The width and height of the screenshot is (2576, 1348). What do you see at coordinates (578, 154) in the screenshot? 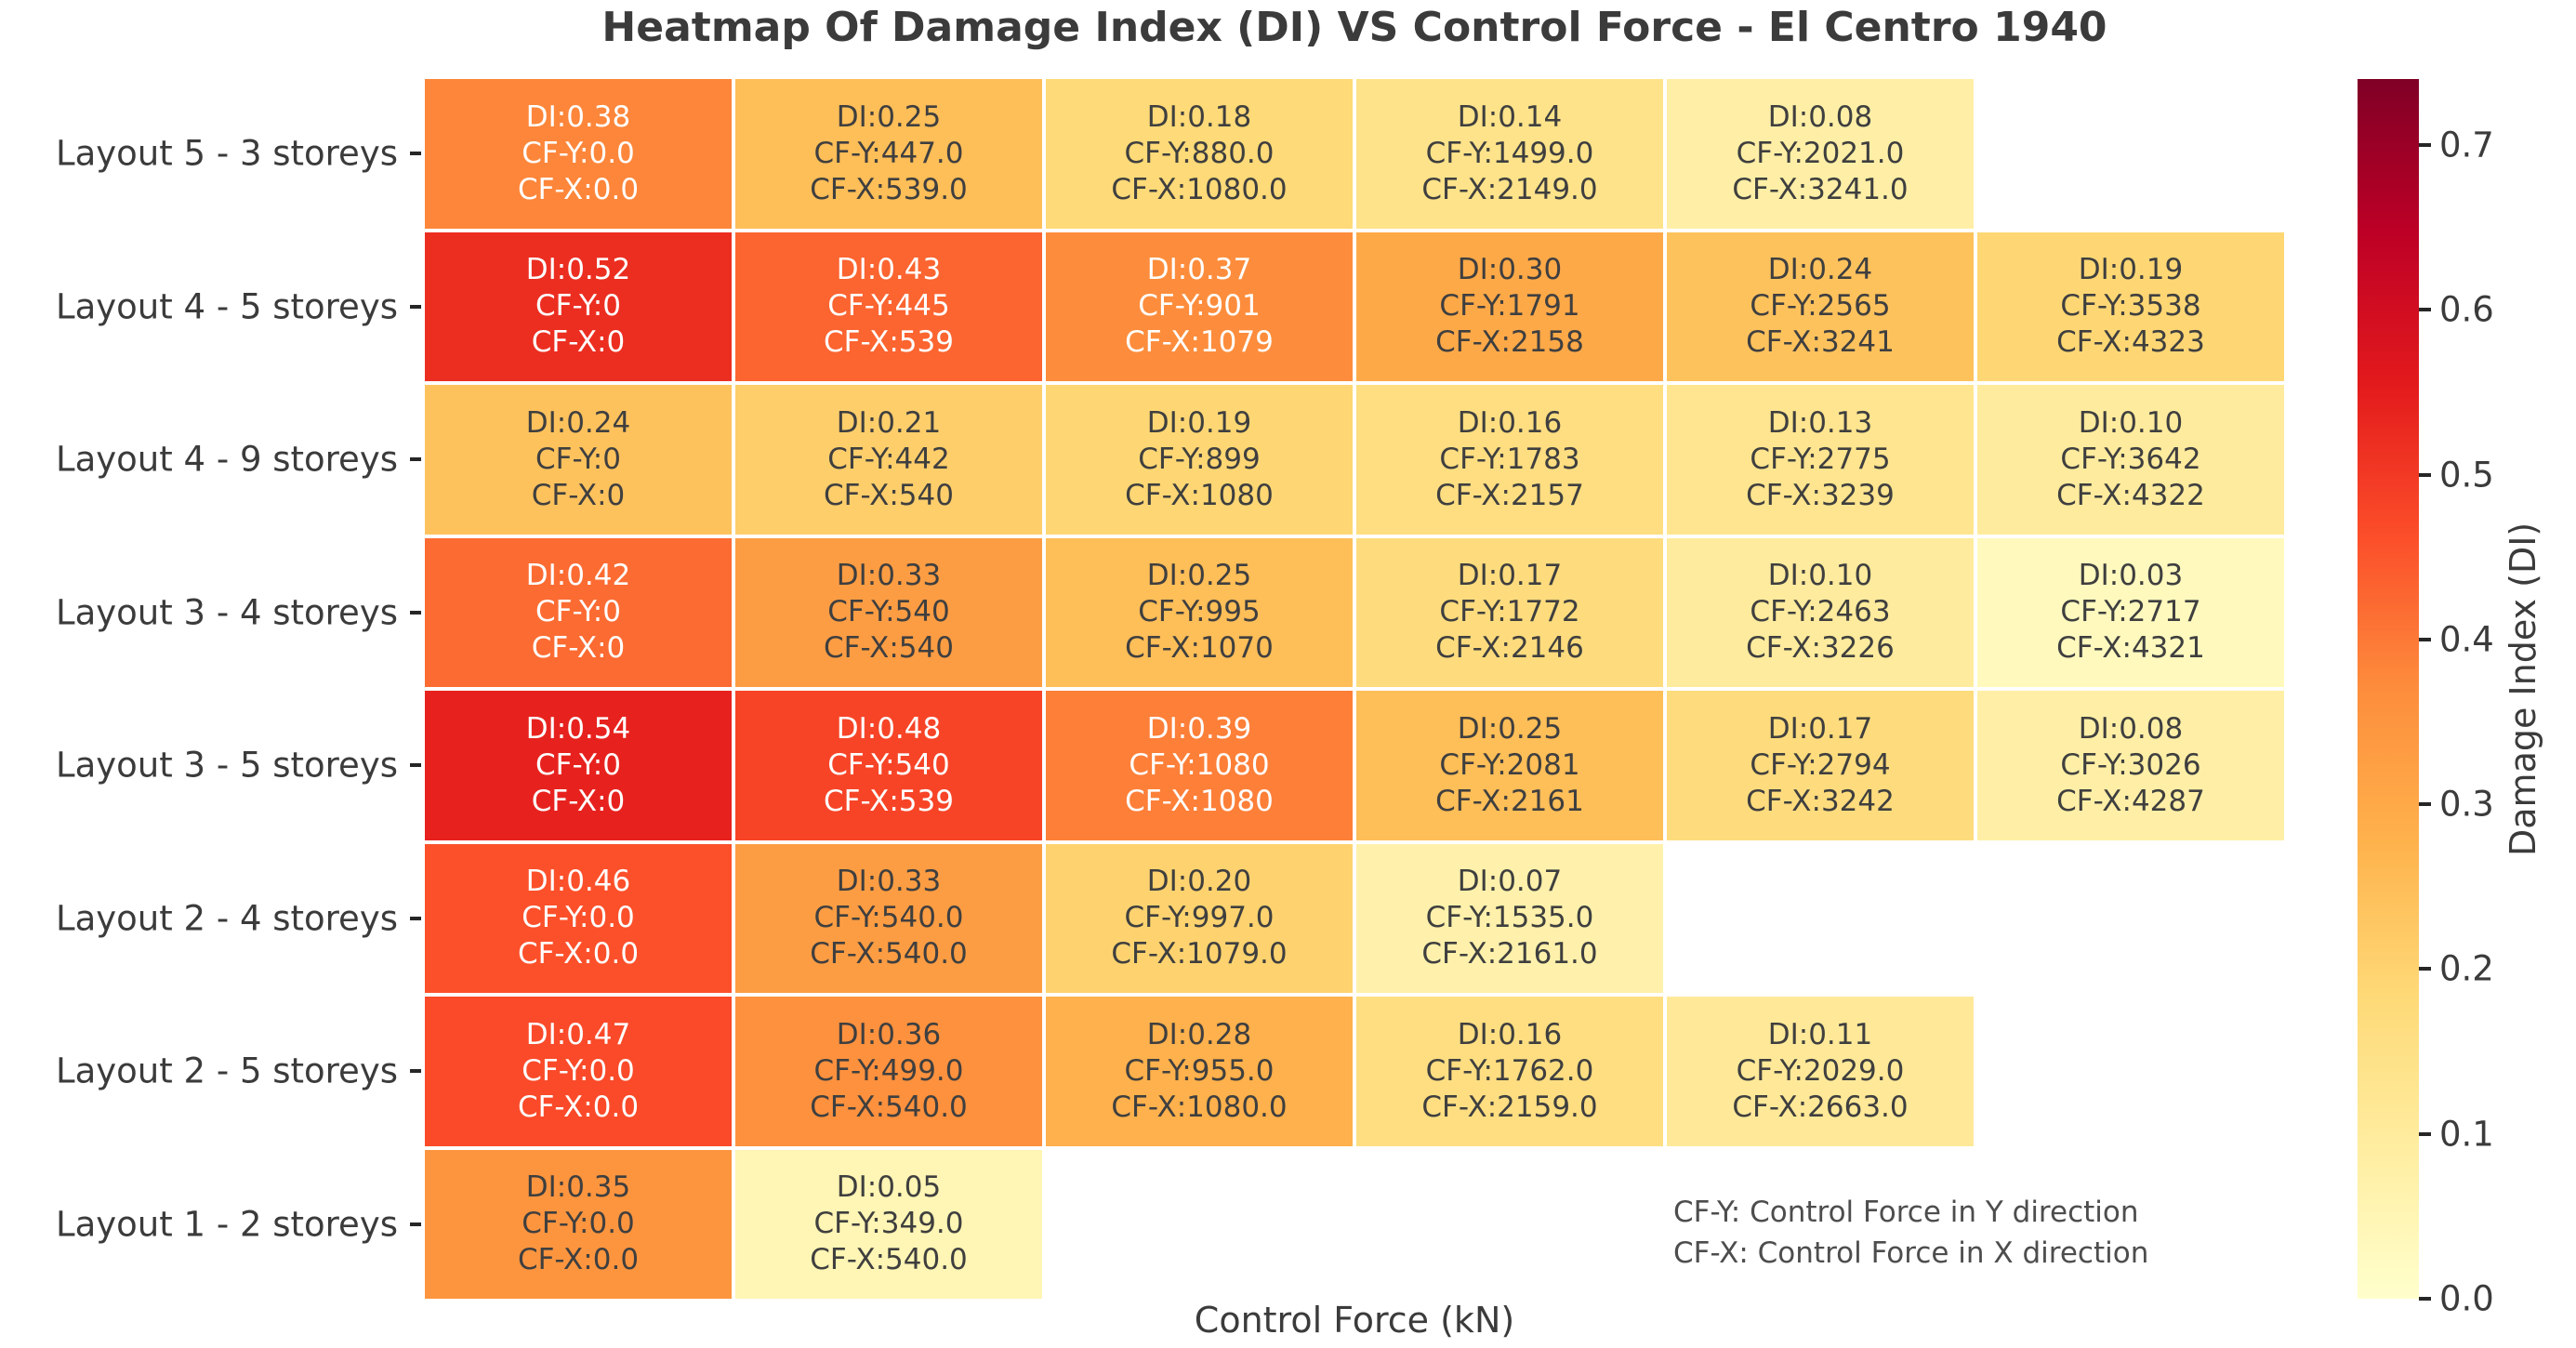
I see `heatmap-cell: DI:0.38 CF-Y:0.0 CF-X:0.0` at bounding box center [578, 154].